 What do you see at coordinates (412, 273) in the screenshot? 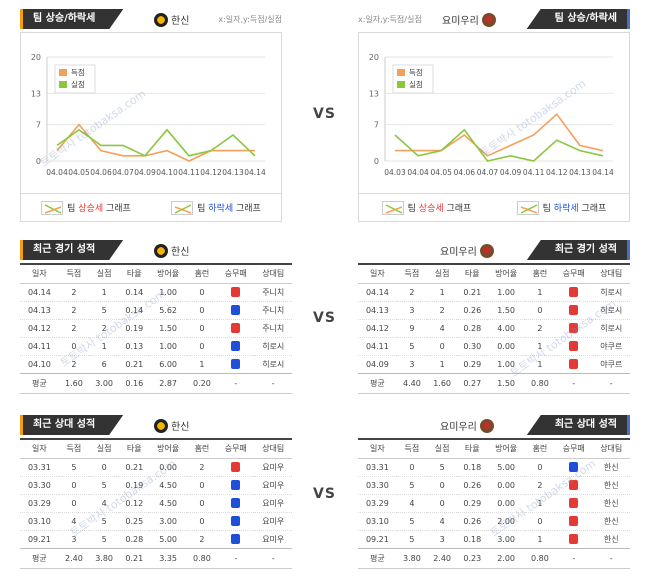
I see `column-header: 득점` at bounding box center [412, 273].